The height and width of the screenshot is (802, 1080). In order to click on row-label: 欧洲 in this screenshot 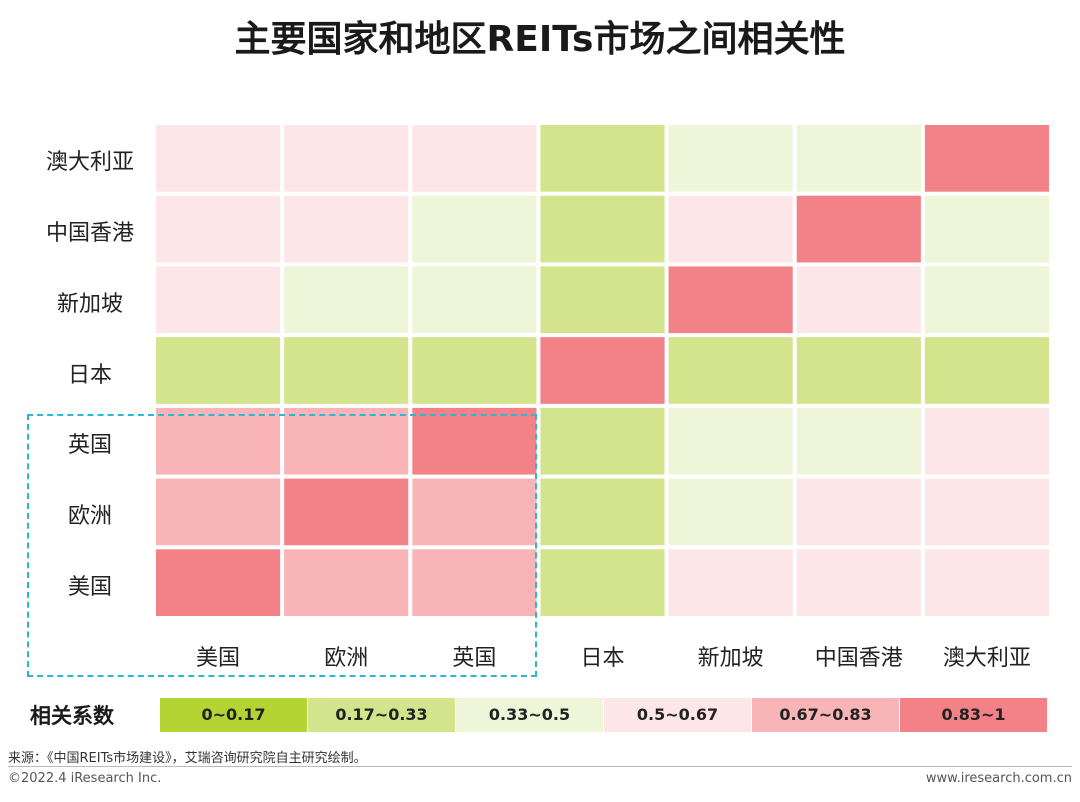, I will do `click(89, 516)`.